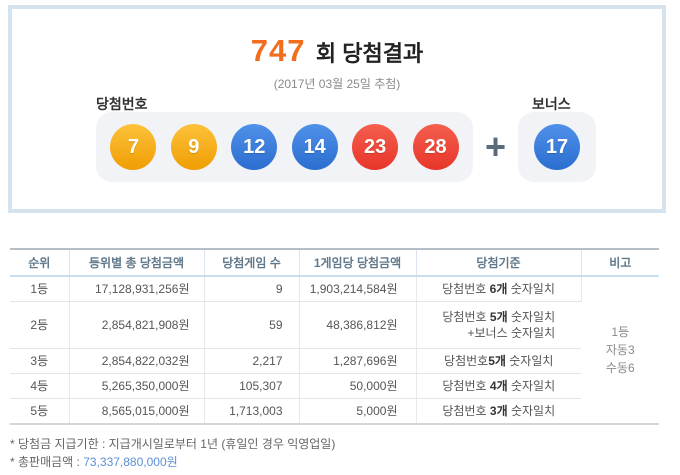  I want to click on per-game-cell: 5,000원, so click(358, 411).